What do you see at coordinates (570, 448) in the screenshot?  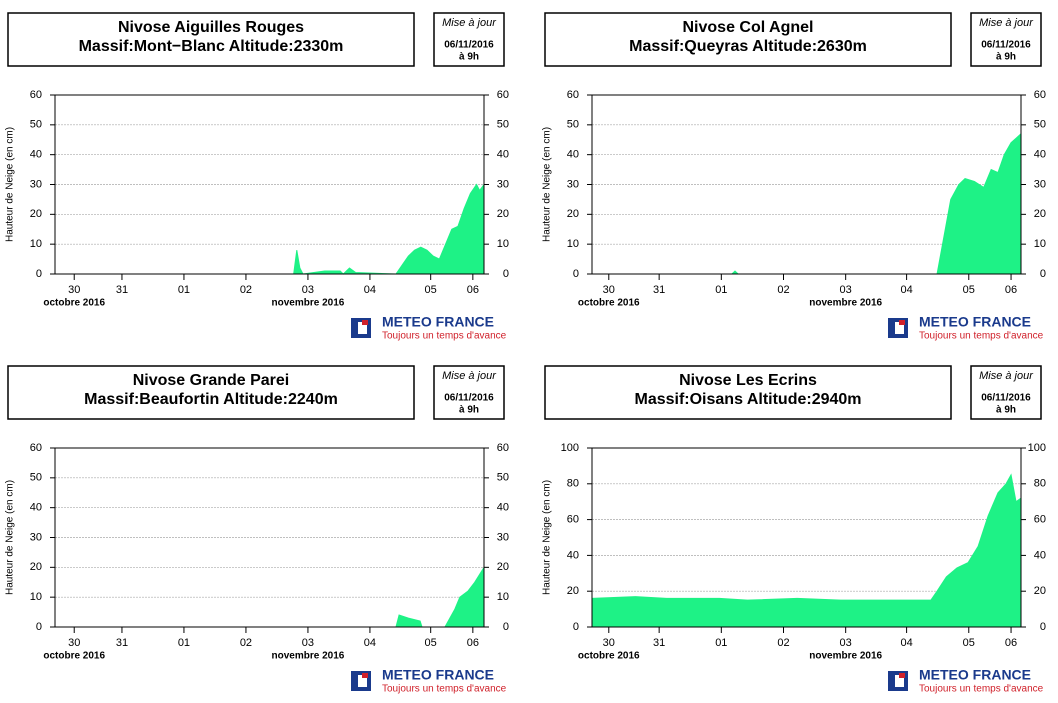 I see `y-tick-label: 100` at bounding box center [570, 448].